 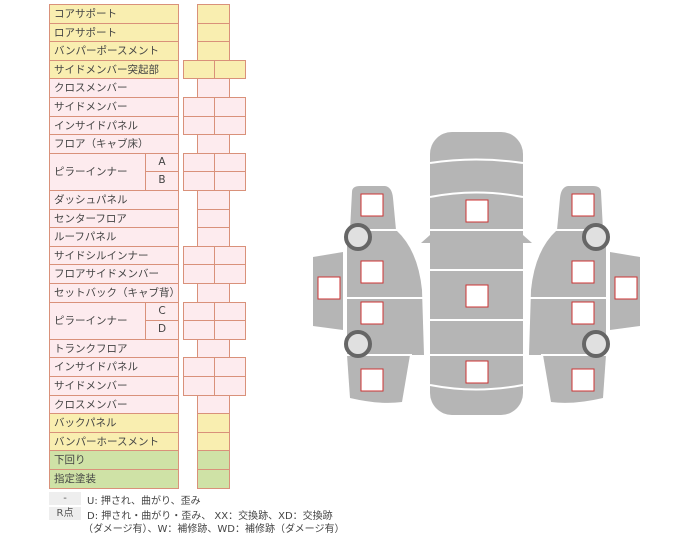 I want to click on row-label: センターフロア, so click(x=114, y=218).